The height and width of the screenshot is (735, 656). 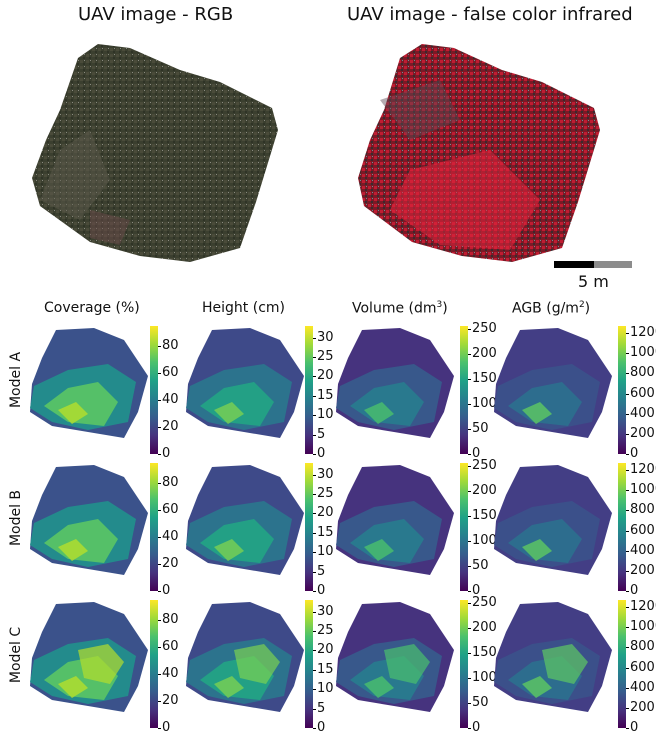 What do you see at coordinates (89, 383) in the screenshot?
I see `map-model-a-coverage` at bounding box center [89, 383].